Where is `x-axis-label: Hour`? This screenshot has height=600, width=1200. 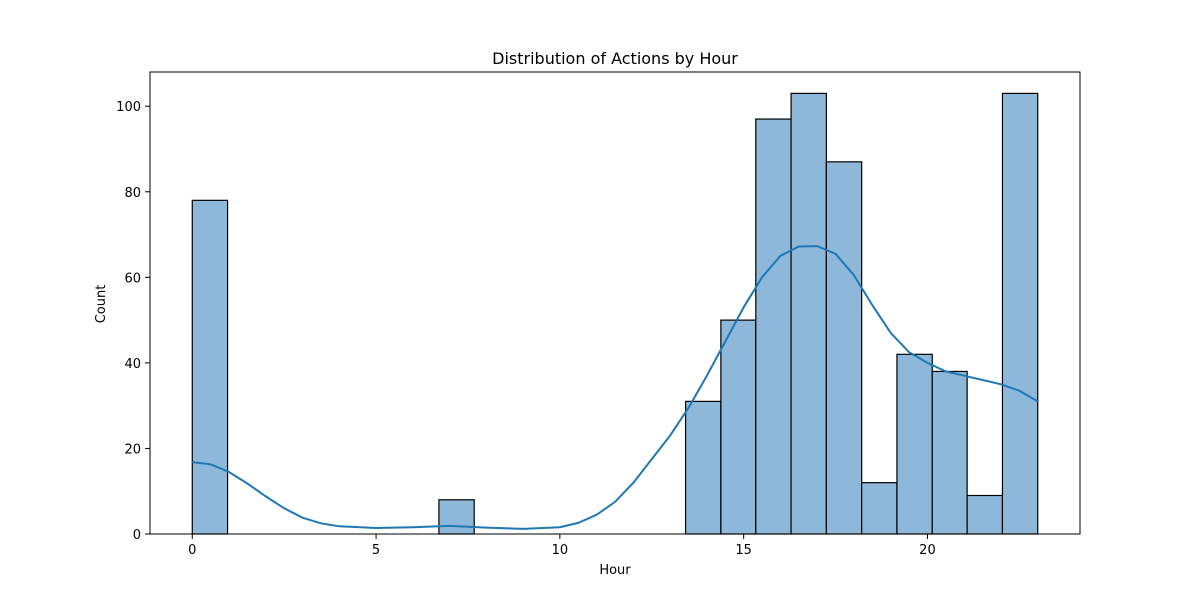
x-axis-label: Hour is located at coordinates (615, 570).